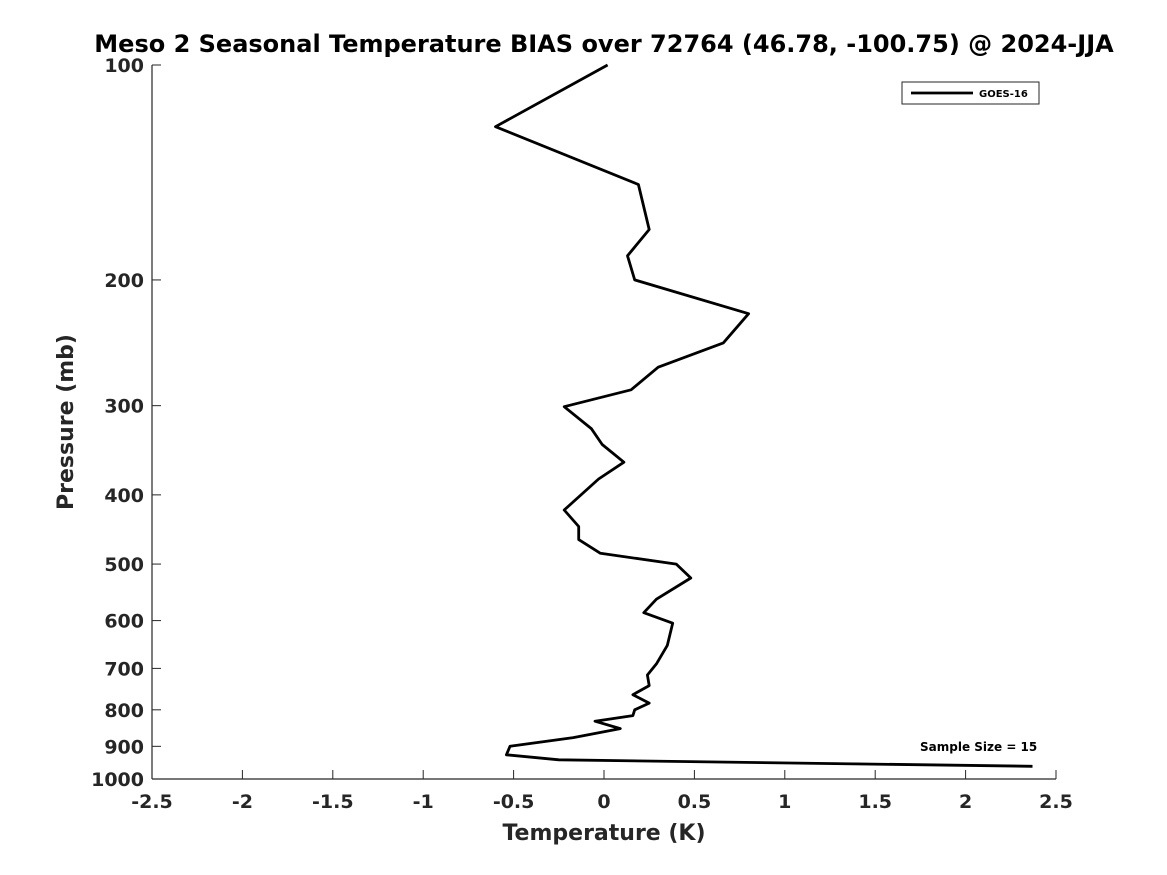  I want to click on legend-label: GOES-16, so click(1003, 94).